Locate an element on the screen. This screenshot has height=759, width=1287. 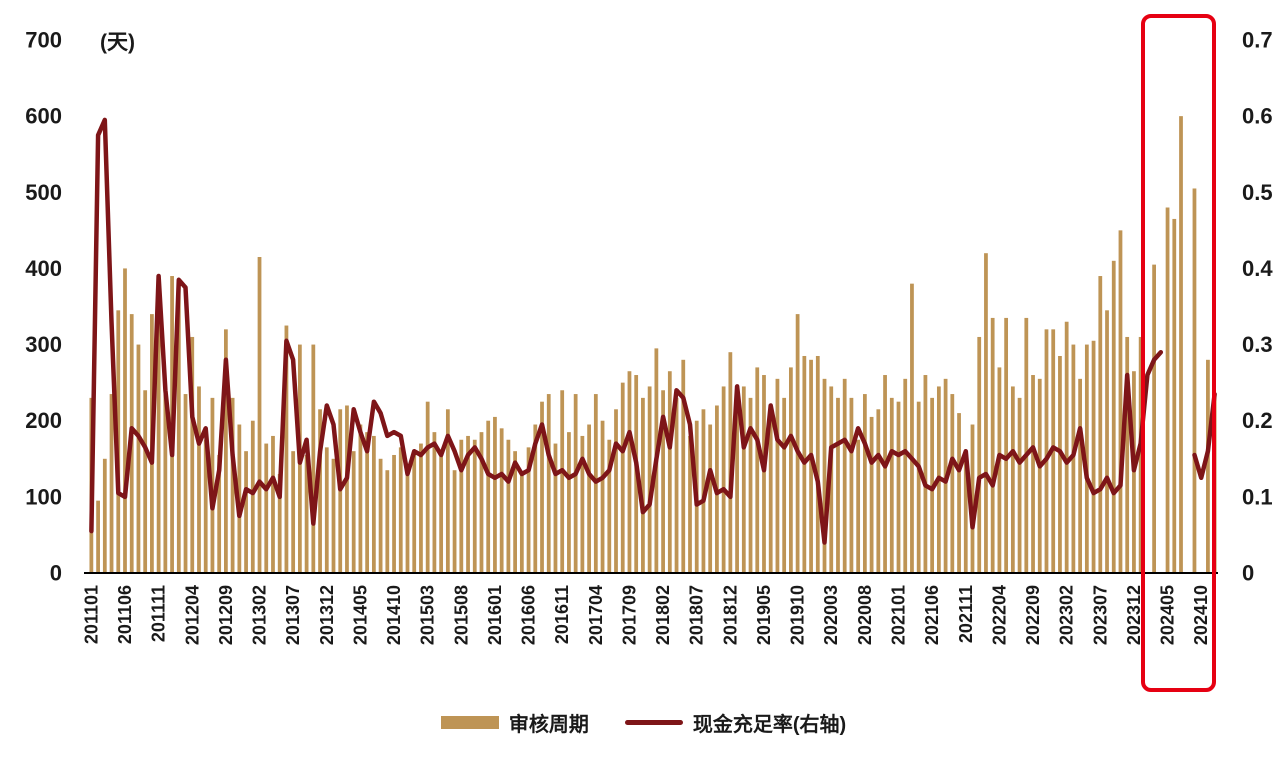
x-axis-tick-label: 202111 is located at coordinates (966, 614).